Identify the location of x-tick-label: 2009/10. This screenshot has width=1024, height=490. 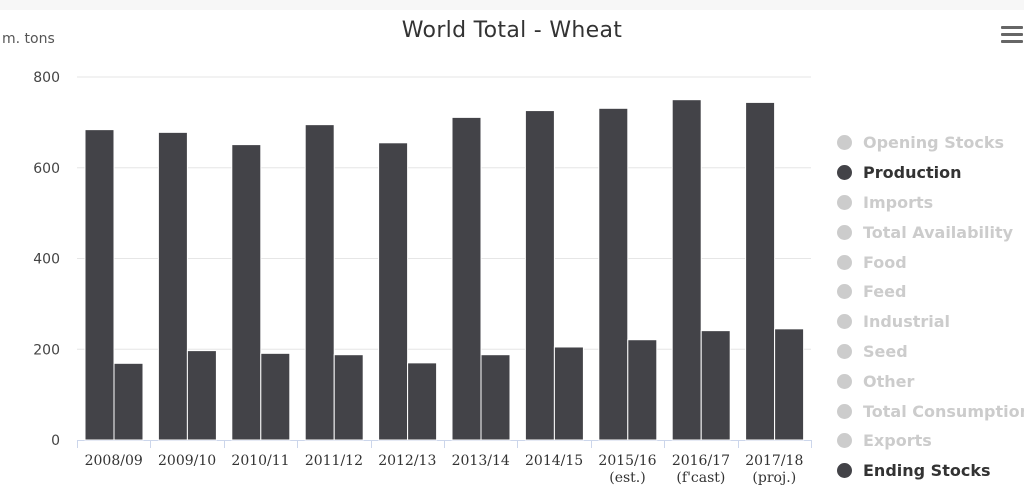
(187, 461).